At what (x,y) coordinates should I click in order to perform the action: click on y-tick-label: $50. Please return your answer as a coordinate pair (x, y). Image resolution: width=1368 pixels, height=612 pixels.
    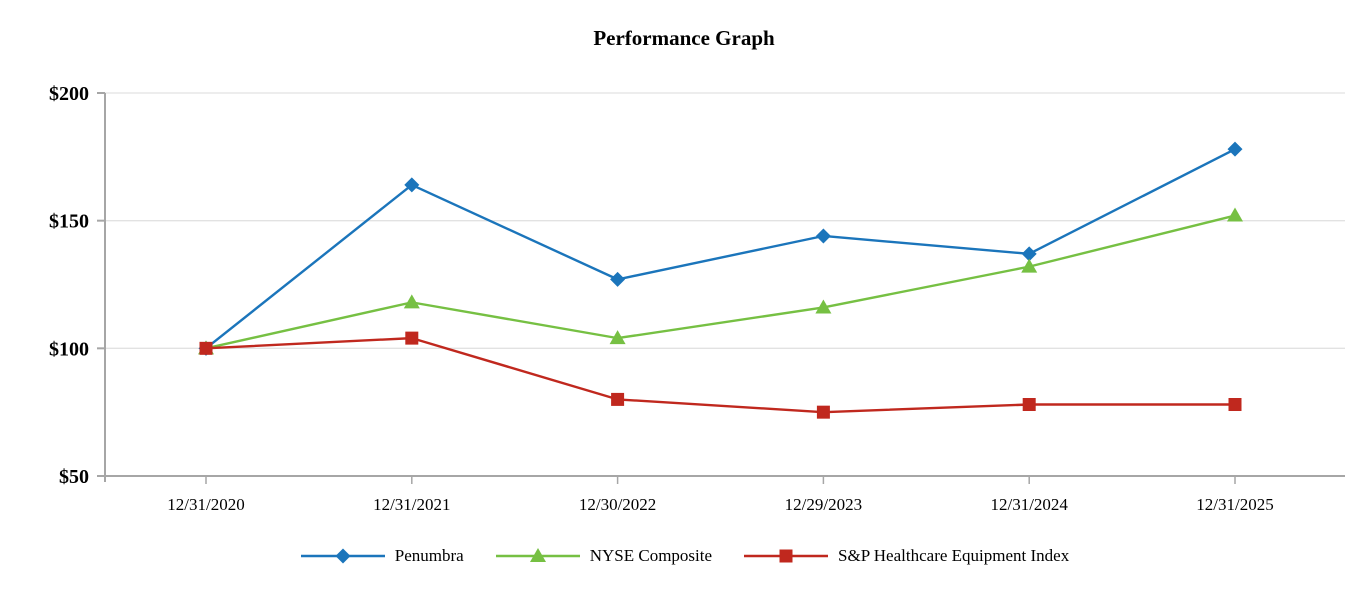
    Looking at the image, I should click on (74, 477).